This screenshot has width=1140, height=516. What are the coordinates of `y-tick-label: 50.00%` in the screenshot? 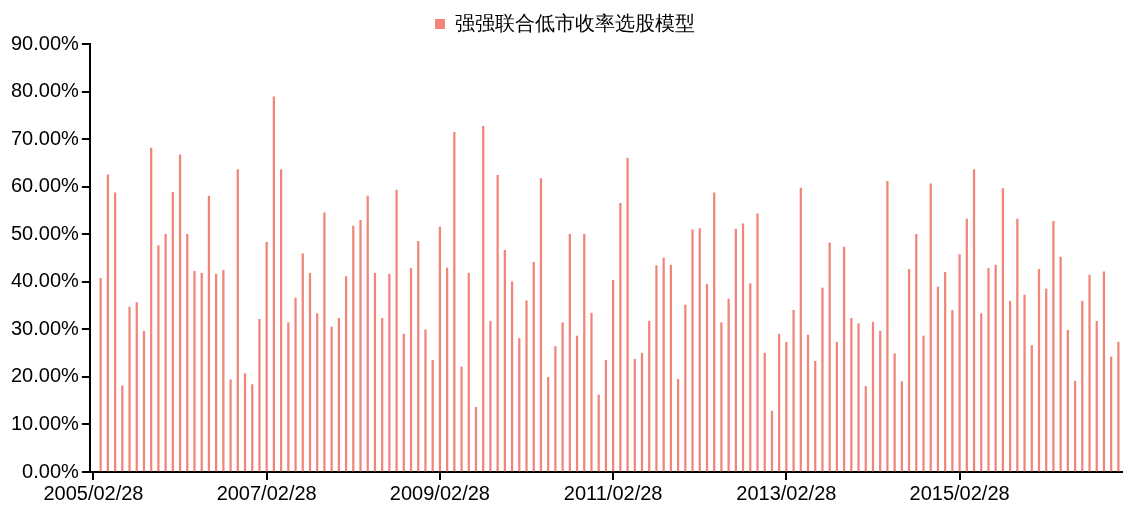 It's located at (45, 232).